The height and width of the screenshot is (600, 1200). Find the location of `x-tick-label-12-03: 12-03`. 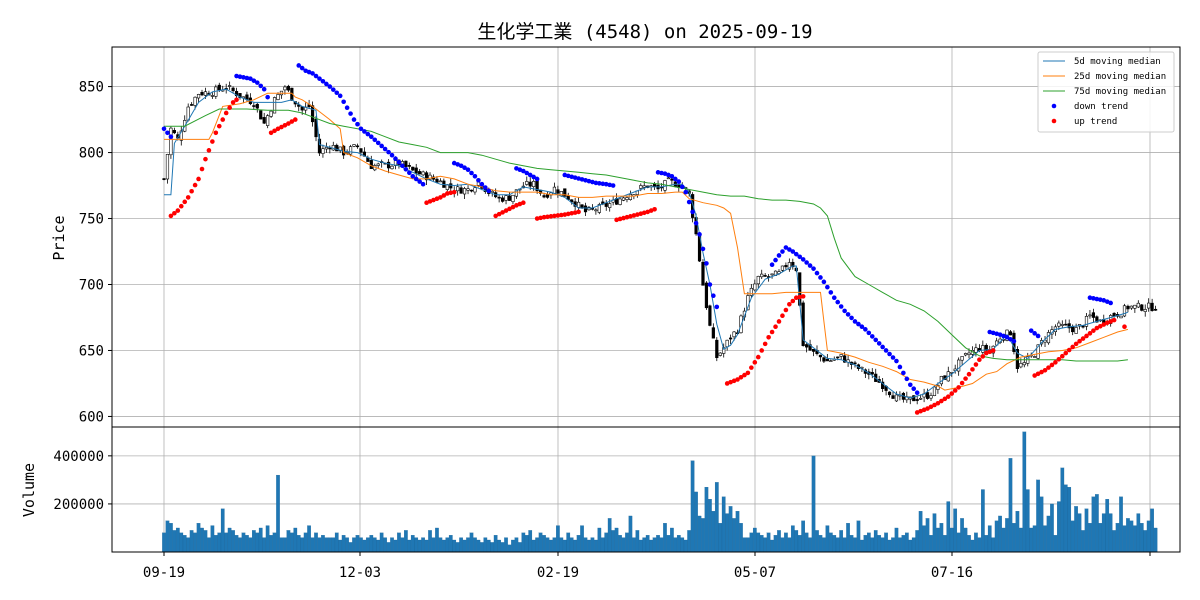

x-tick-label-12-03: 12-03 is located at coordinates (360, 573).